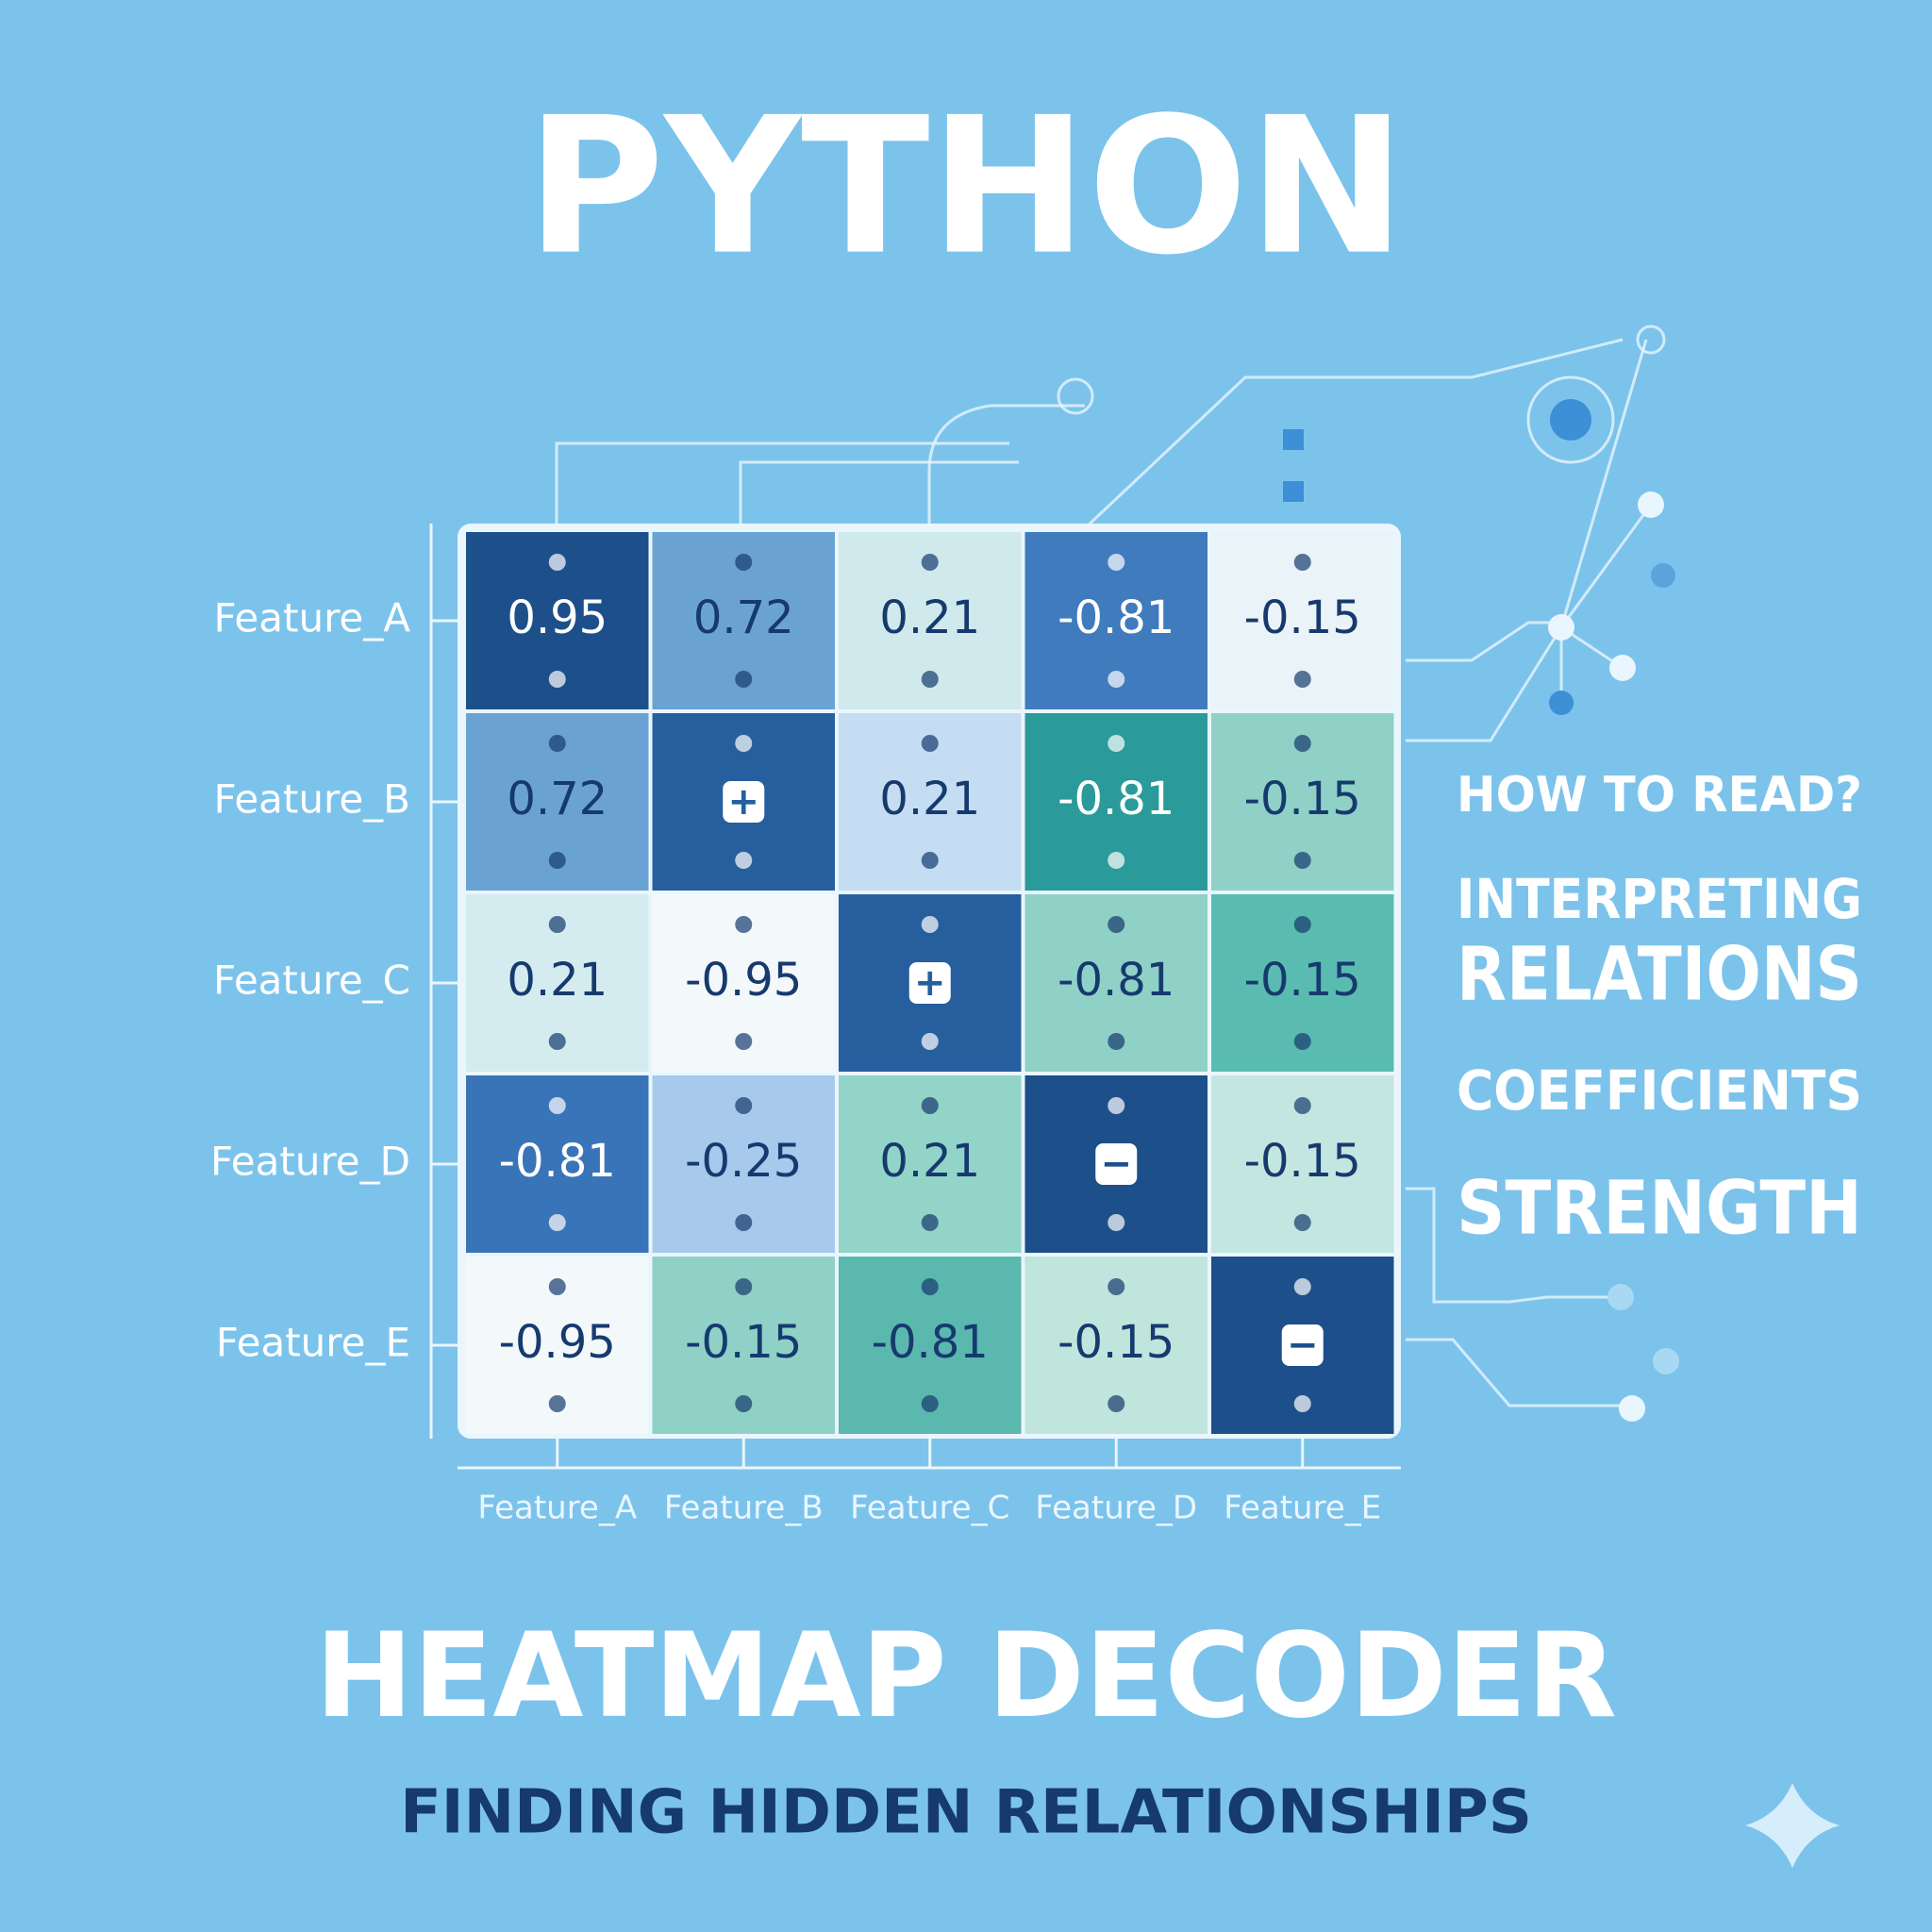 This screenshot has width=1932, height=1932. What do you see at coordinates (1792, 1826) in the screenshot?
I see `sparkle` at bounding box center [1792, 1826].